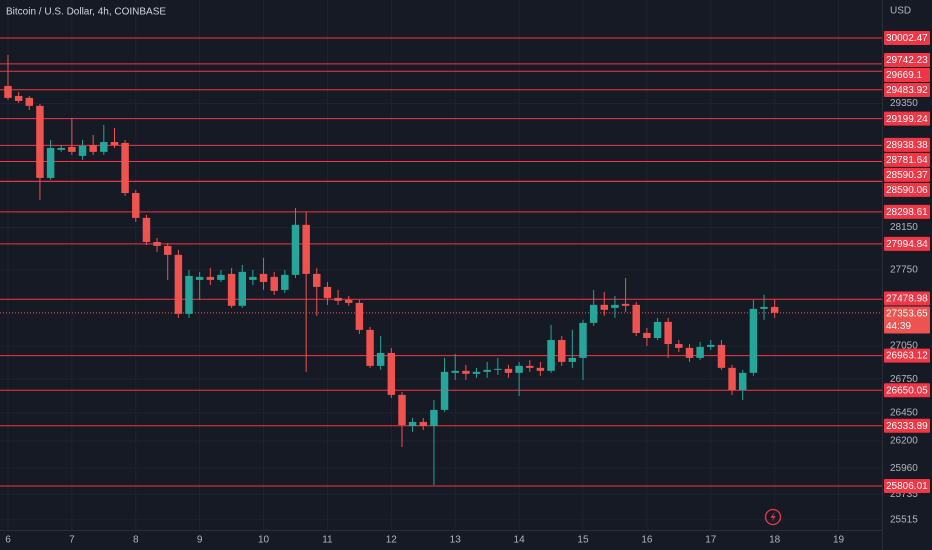 Image resolution: width=932 pixels, height=550 pixels. I want to click on level-label: 28590.37, so click(907, 175).